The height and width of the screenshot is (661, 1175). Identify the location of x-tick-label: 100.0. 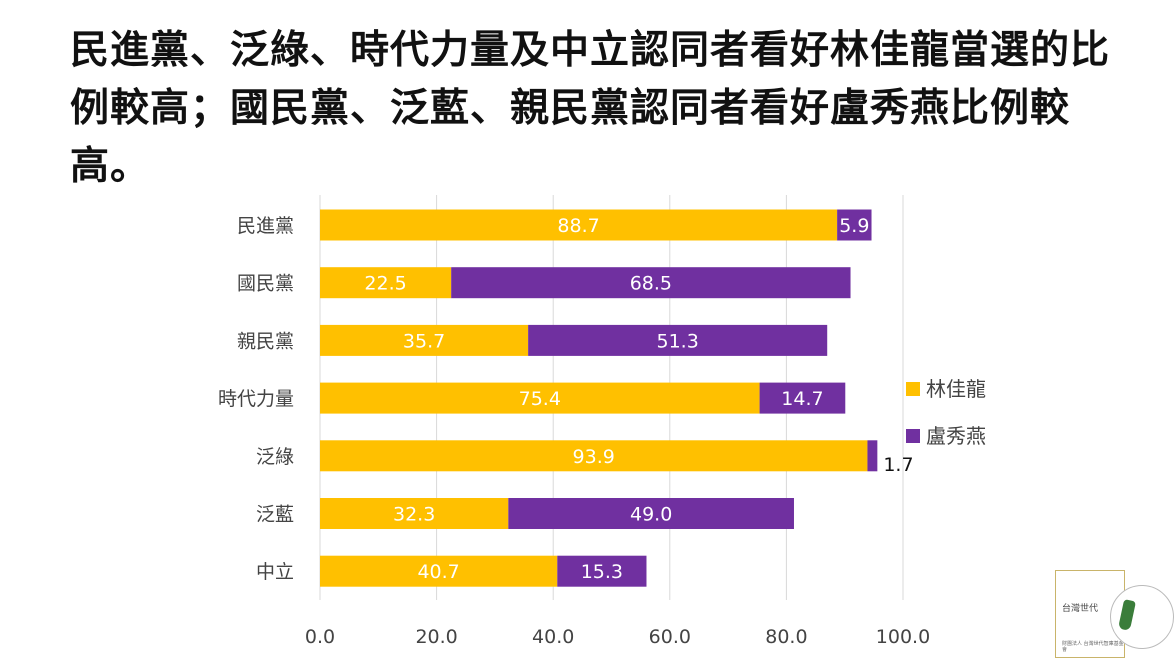
(903, 637).